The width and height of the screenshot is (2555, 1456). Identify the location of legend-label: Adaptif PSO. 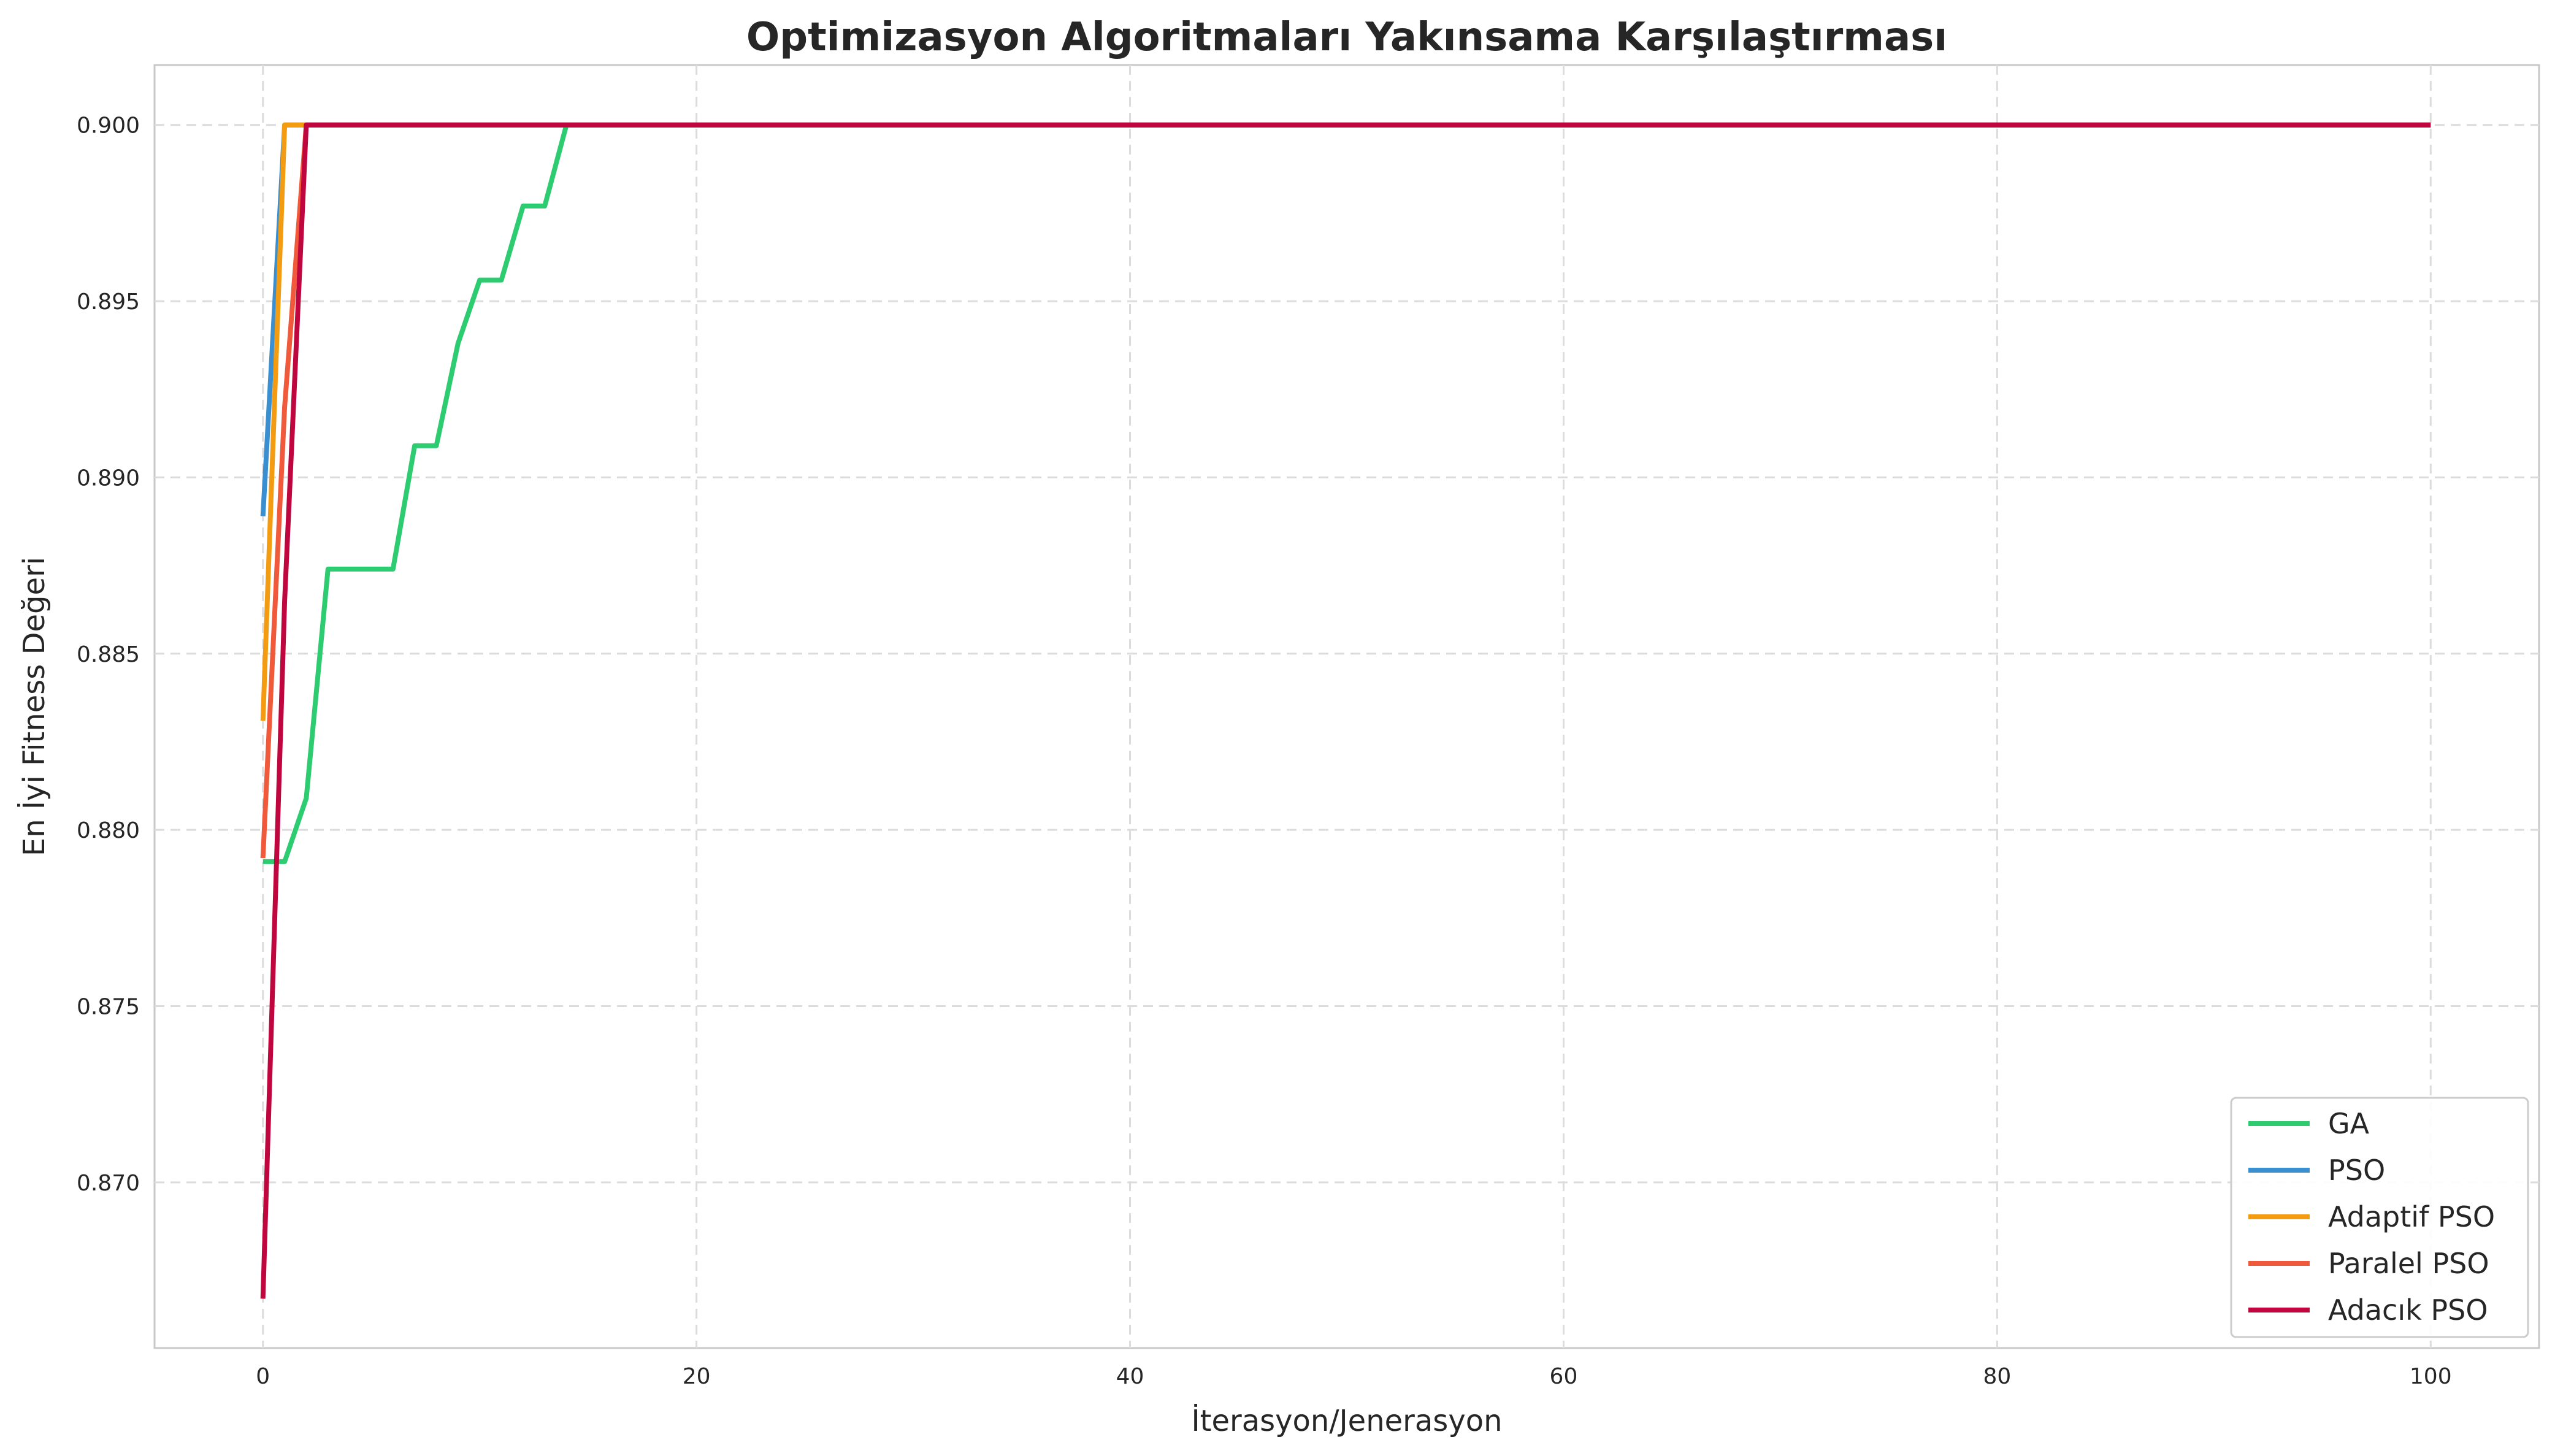
(2411, 1216).